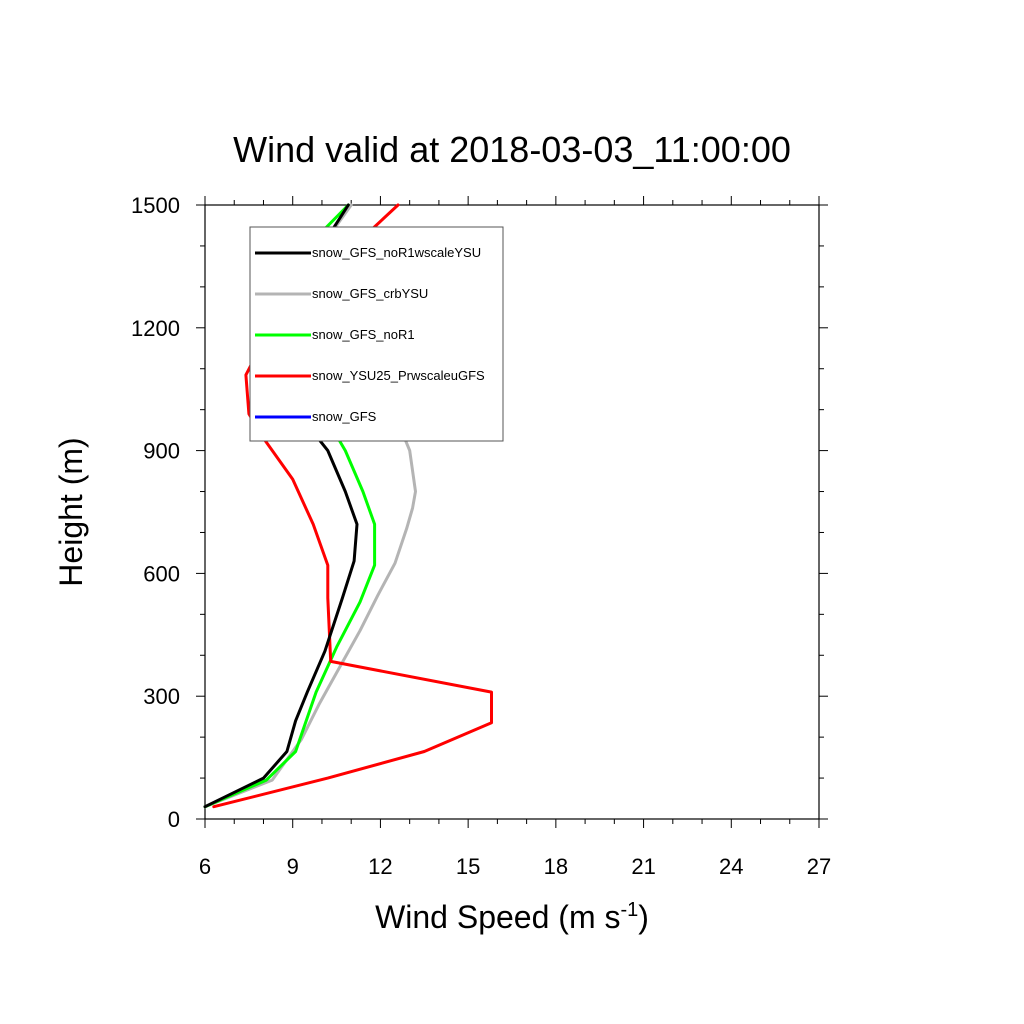 The image size is (1024, 1024). What do you see at coordinates (468, 866) in the screenshot?
I see `x-tick-label: 15` at bounding box center [468, 866].